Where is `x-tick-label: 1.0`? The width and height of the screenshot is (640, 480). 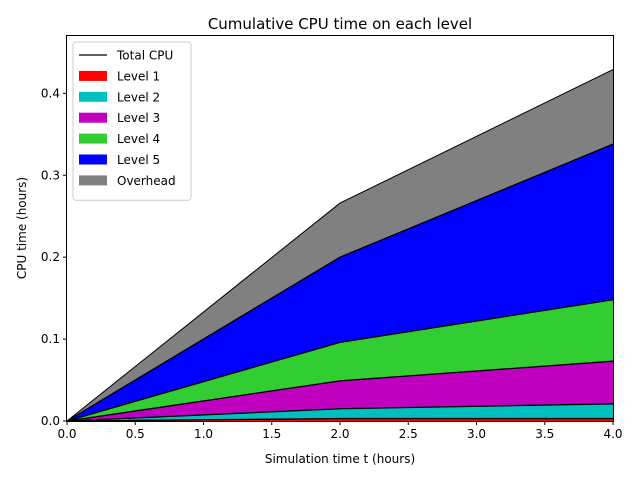
x-tick-label: 1.0 is located at coordinates (203, 434).